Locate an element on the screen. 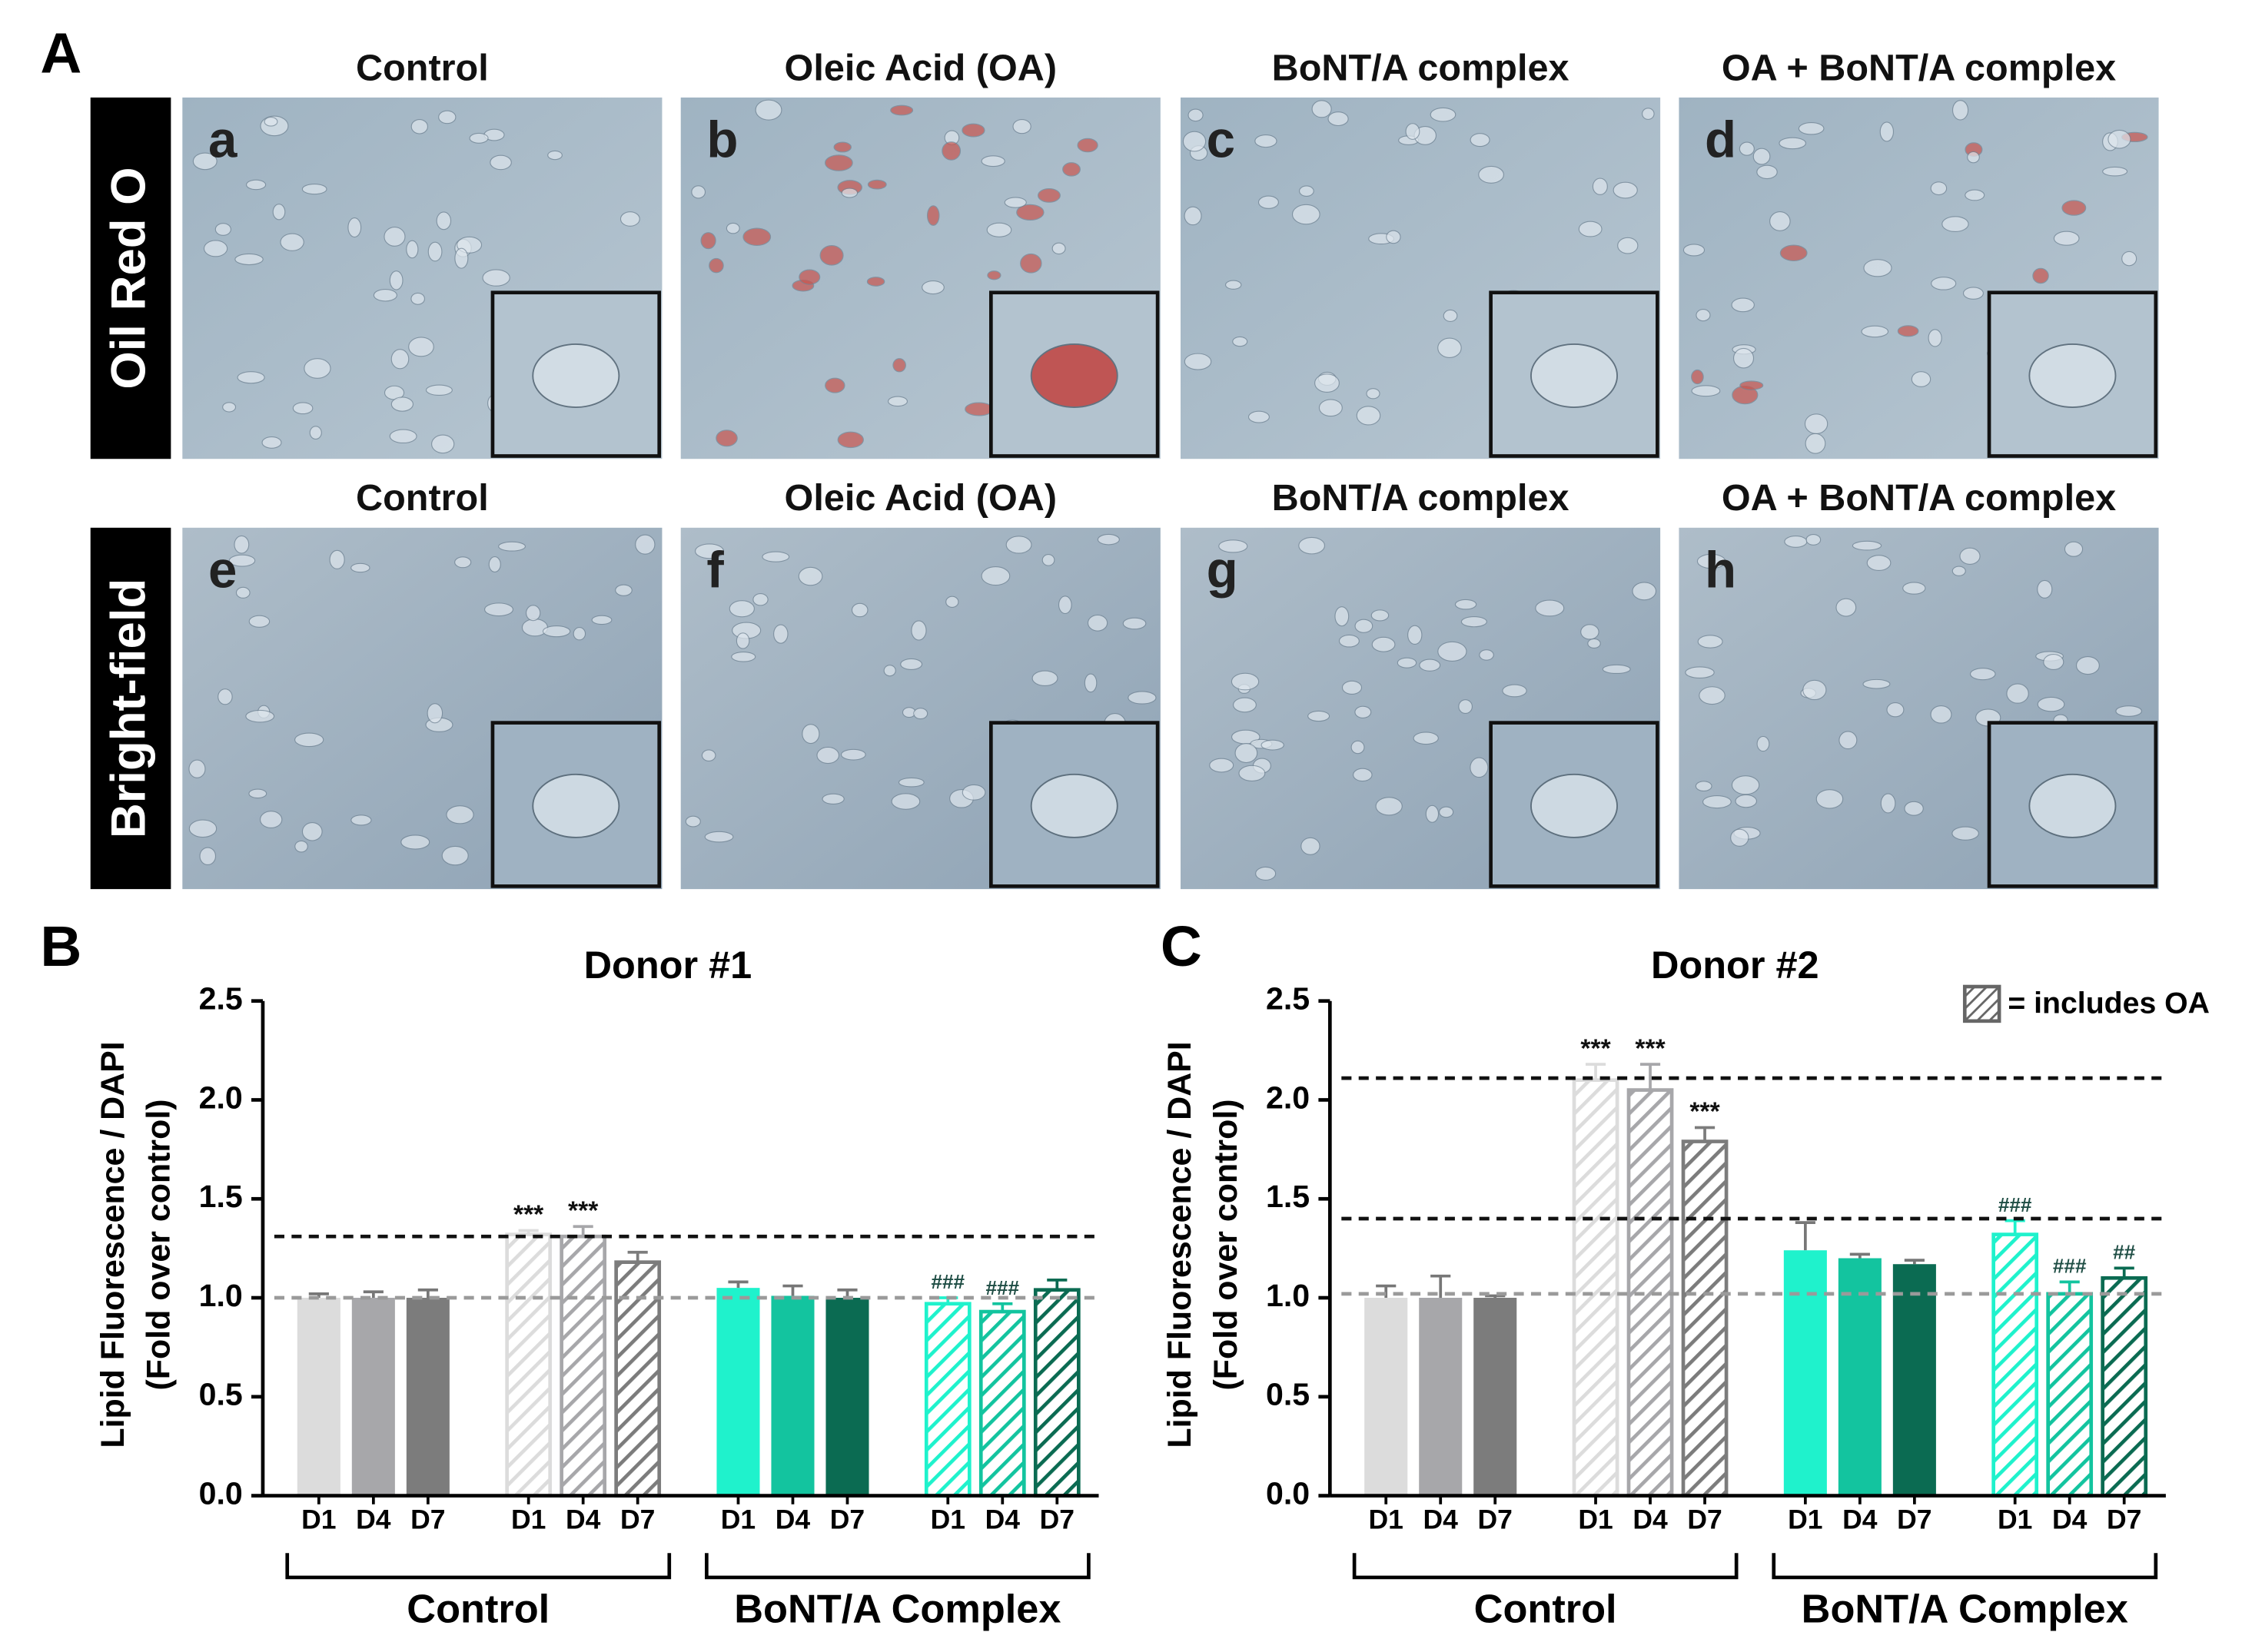 The height and width of the screenshot is (1652, 2252). image-letter: d is located at coordinates (1720, 139).